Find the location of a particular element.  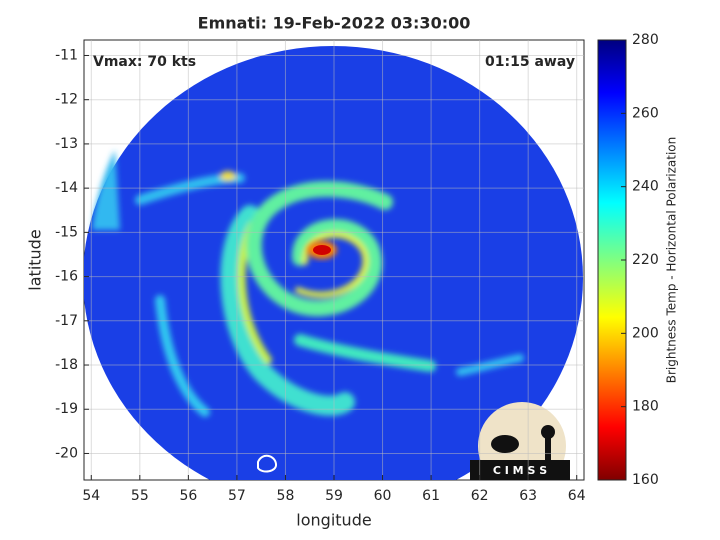

x-tick-label: 60 is located at coordinates (383, 496).